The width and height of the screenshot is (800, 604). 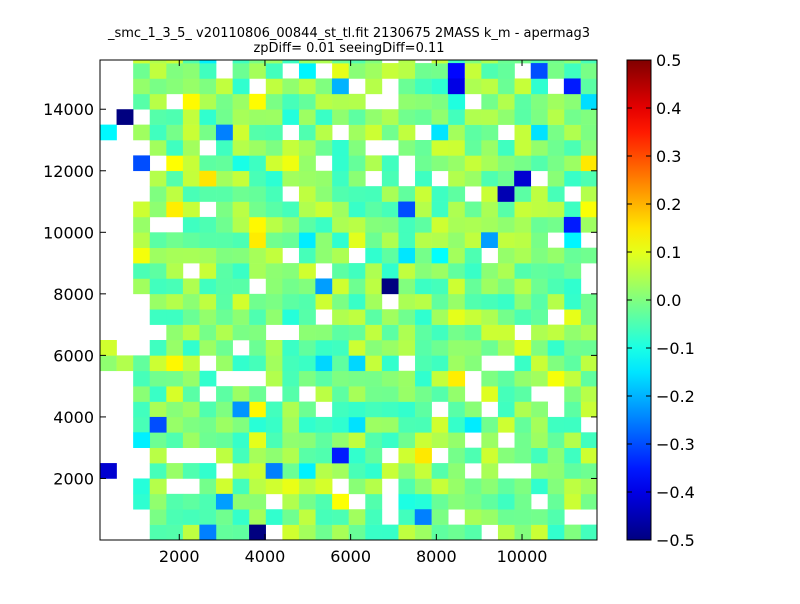 What do you see at coordinates (675, 444) in the screenshot?
I see `colorbar-tick-label: −0.3` at bounding box center [675, 444].